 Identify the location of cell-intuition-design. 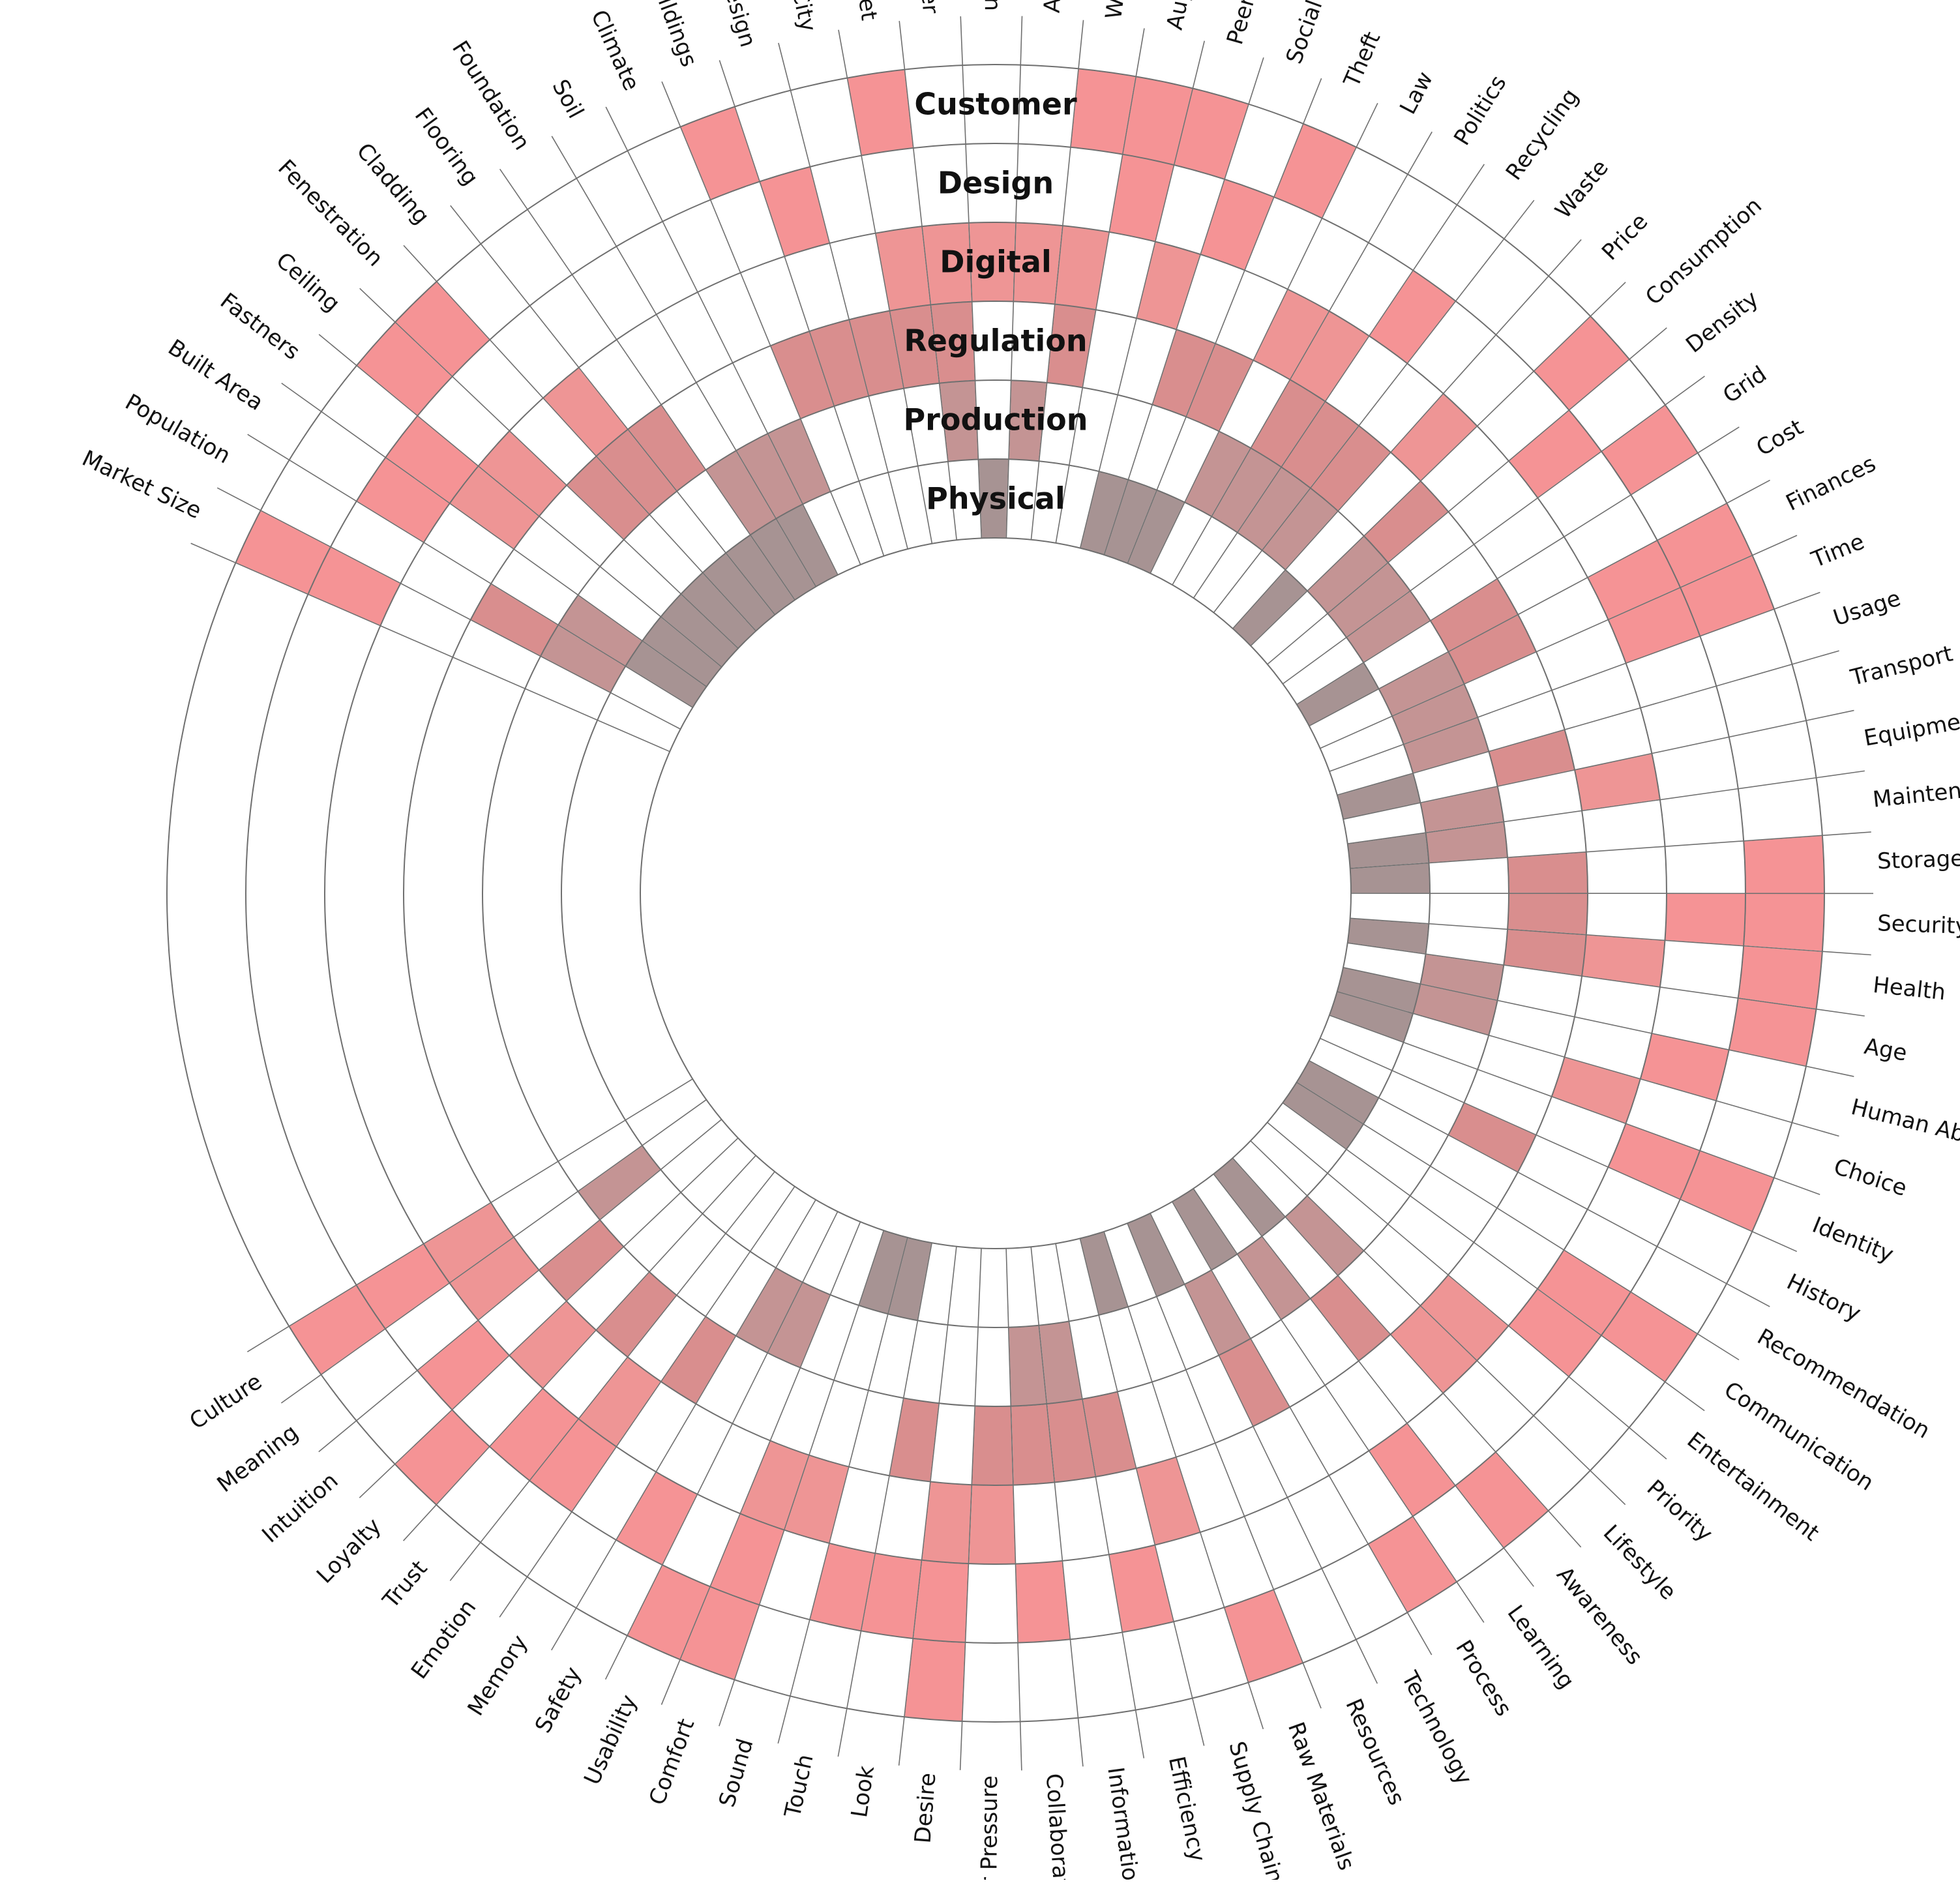
(463, 1365).